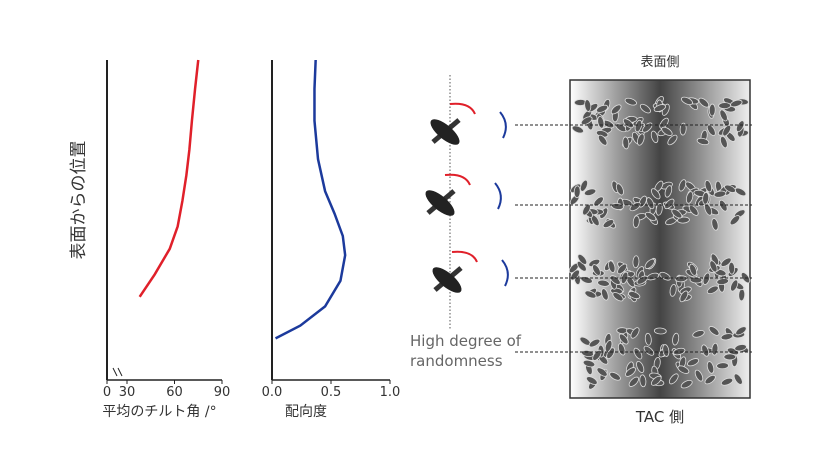 This screenshot has height=466, width=816. What do you see at coordinates (174, 392) in the screenshot?
I see `x-tick-label: 60` at bounding box center [174, 392].